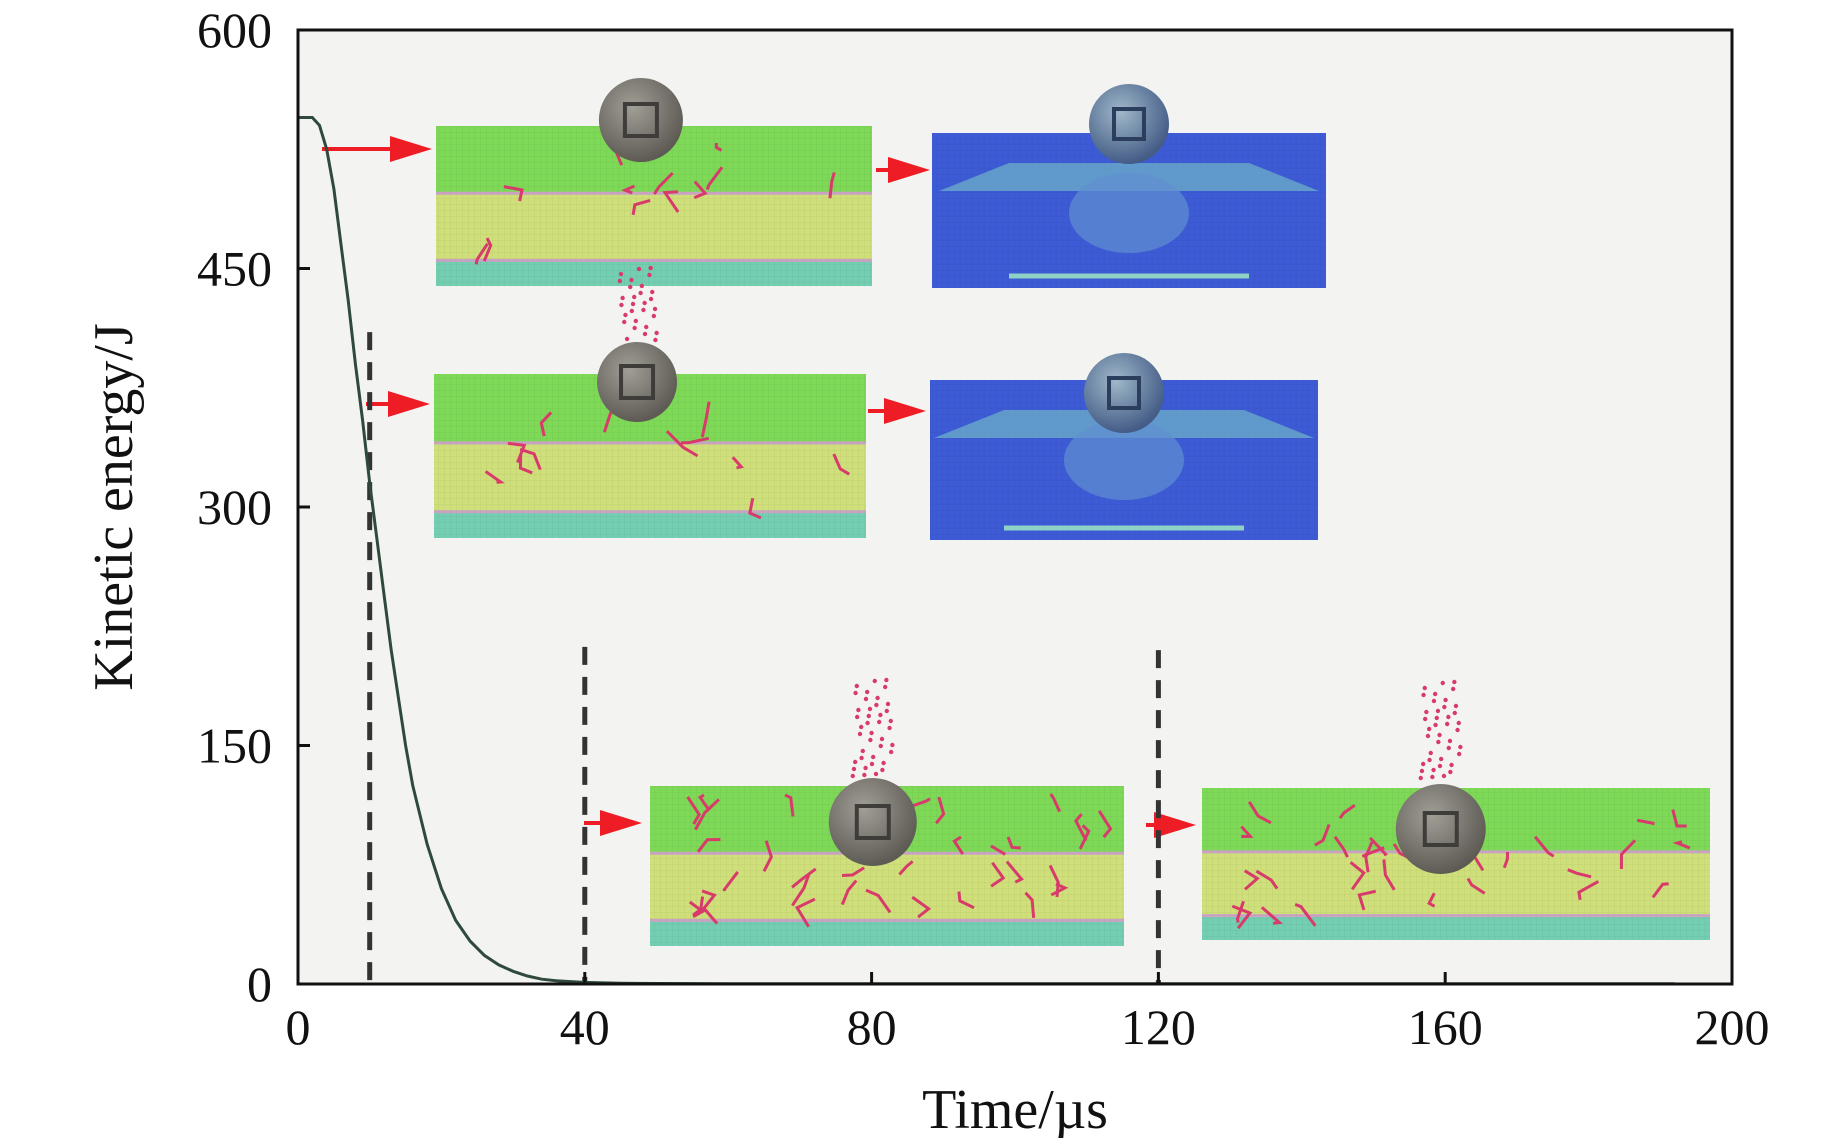 Image resolution: width=1843 pixels, height=1138 pixels. What do you see at coordinates (872, 1027) in the screenshot?
I see `x-tick-label: 80` at bounding box center [872, 1027].